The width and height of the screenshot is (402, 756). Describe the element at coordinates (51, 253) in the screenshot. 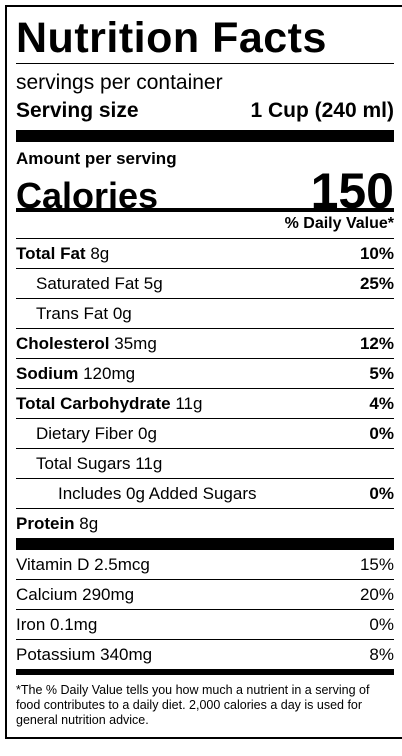

I see `nutrient-name: Total Fat` at that location.